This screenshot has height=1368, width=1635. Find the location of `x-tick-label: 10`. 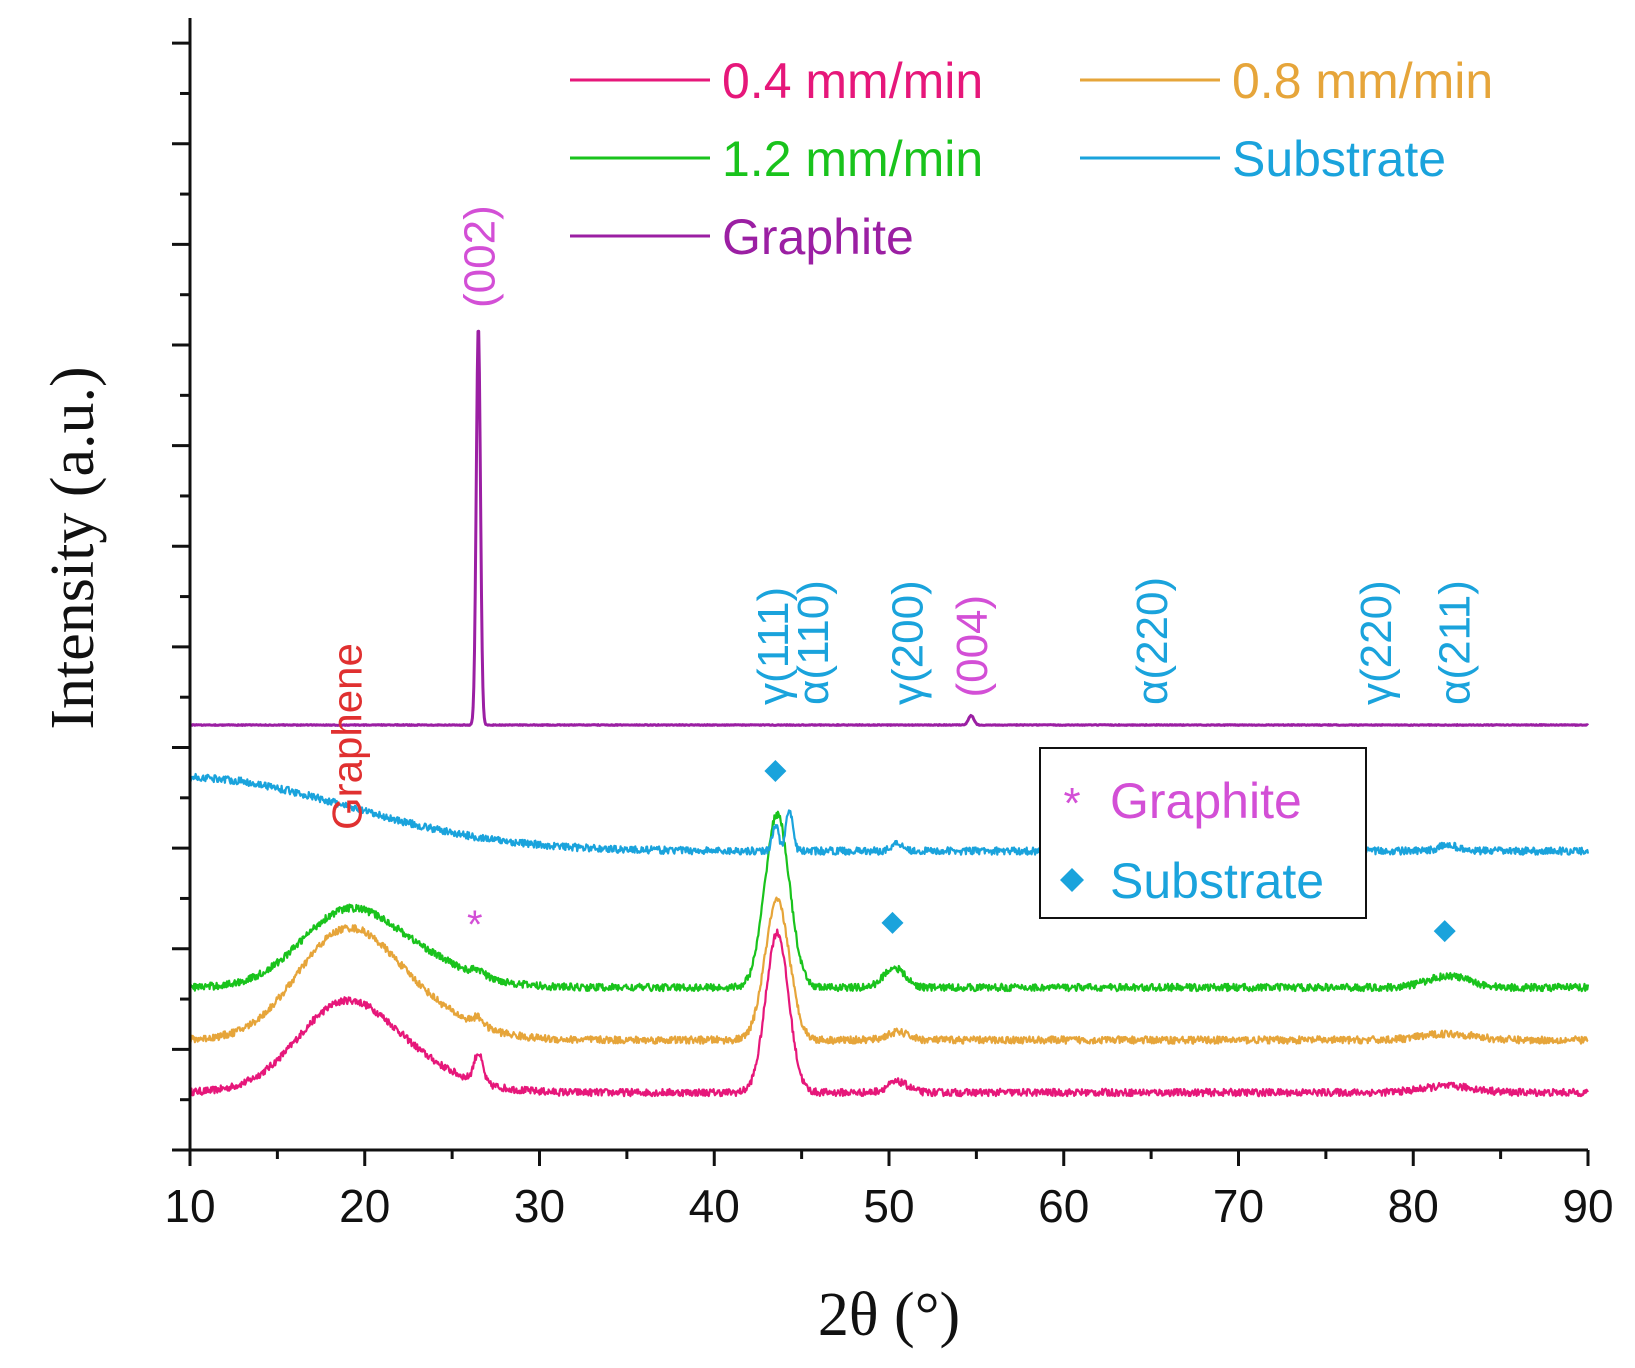

x-tick-label: 10 is located at coordinates (189, 1206).